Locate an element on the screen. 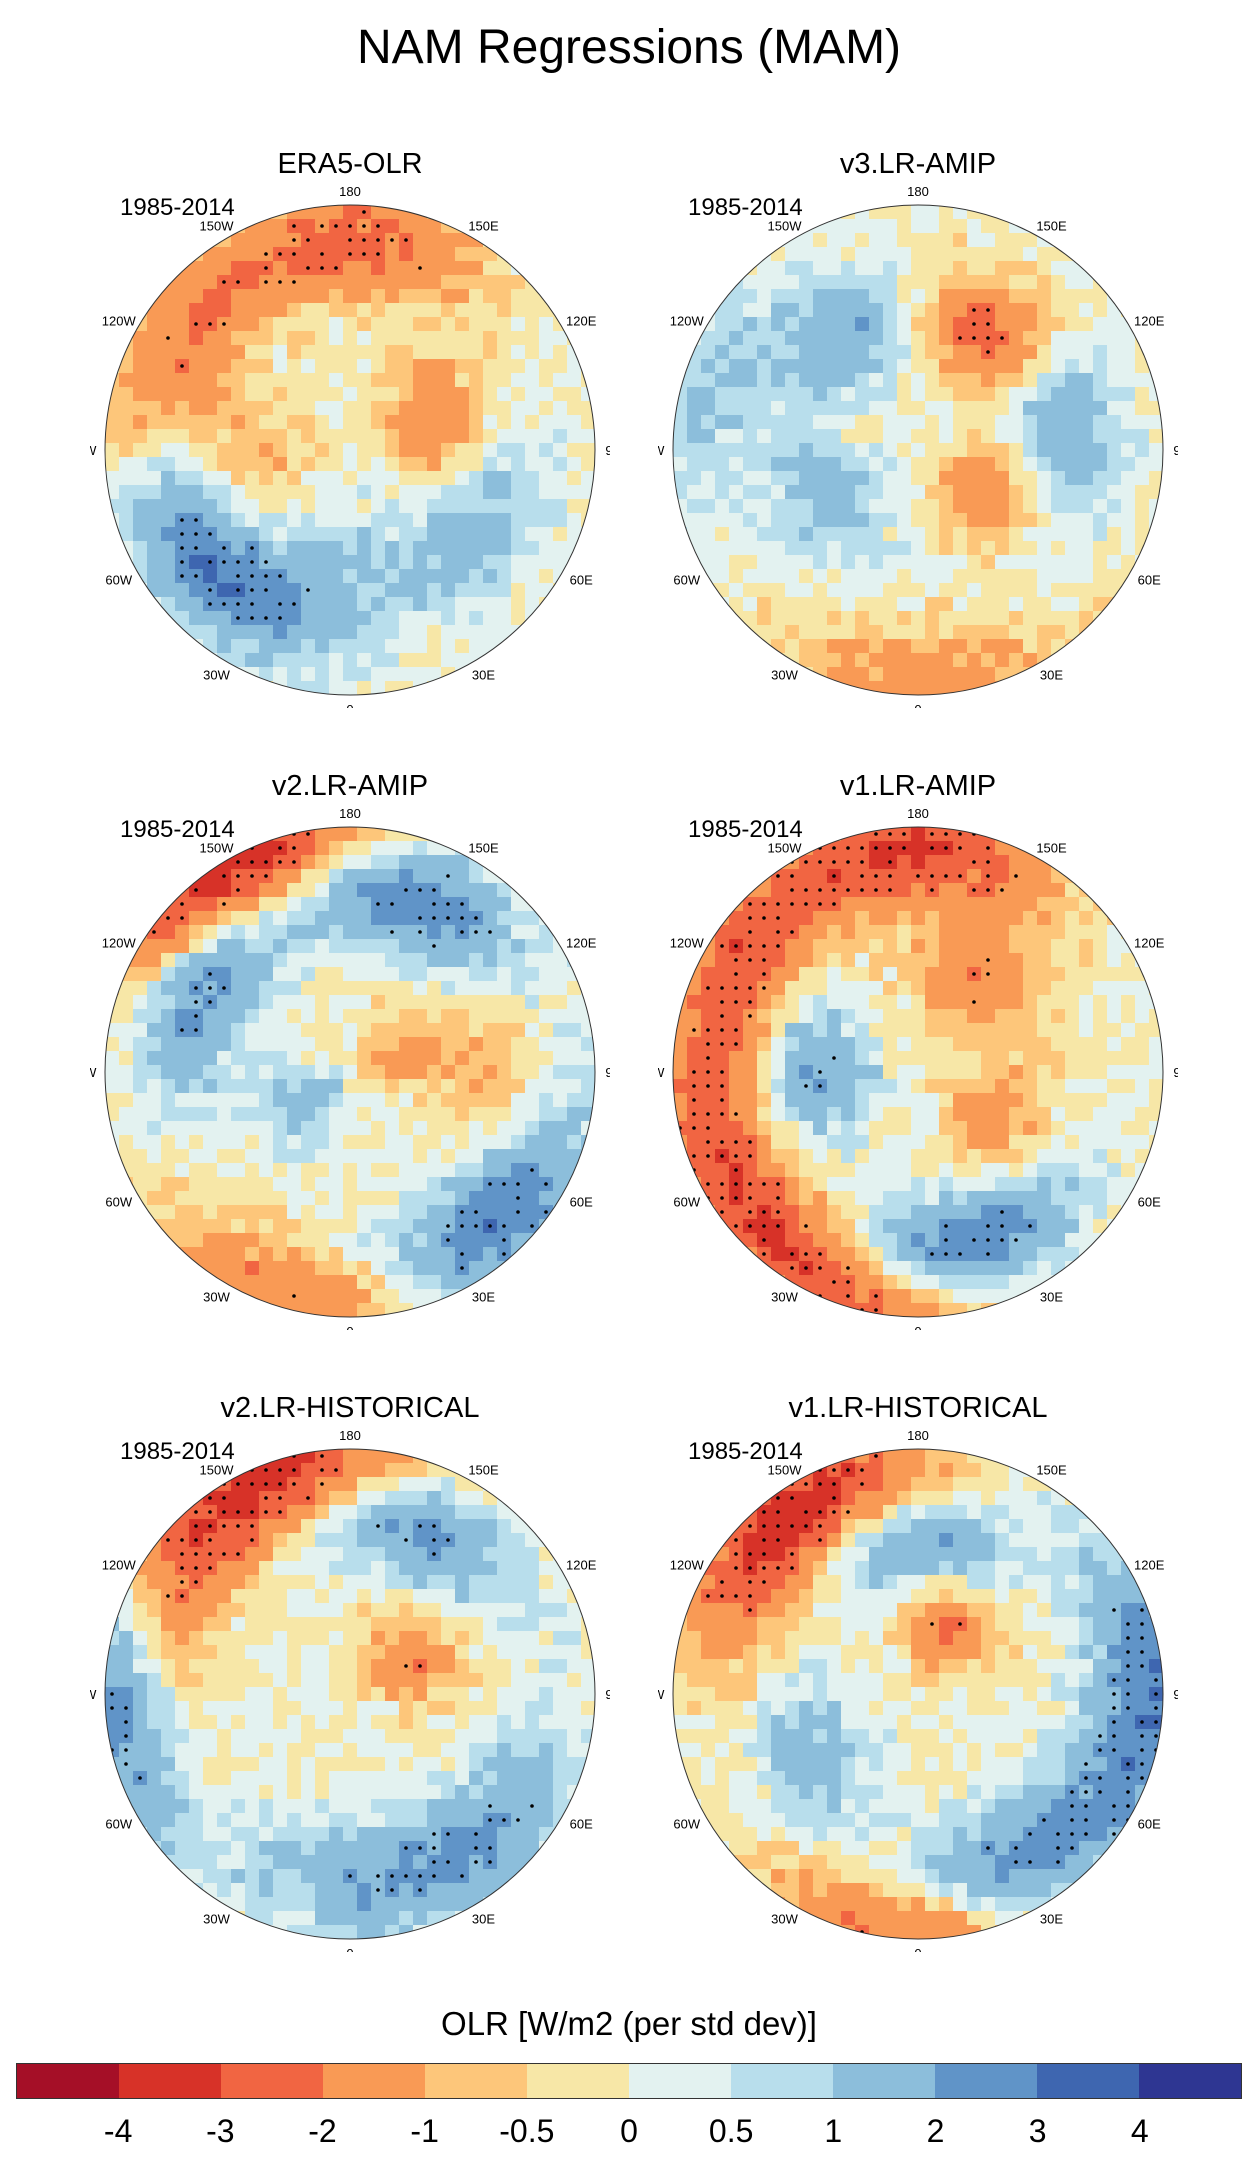 This screenshot has height=2162, width=1258. panel-title: v1.LR-AMIP is located at coordinates (918, 786).